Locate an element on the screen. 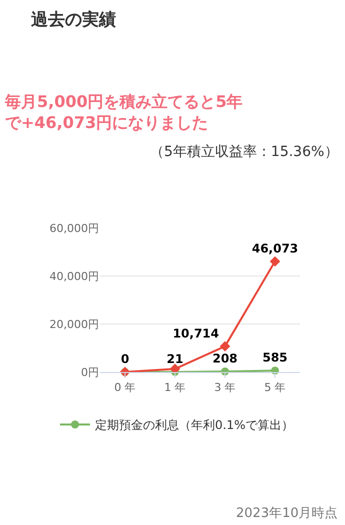  x-tick-label: 1 年 is located at coordinates (175, 387).